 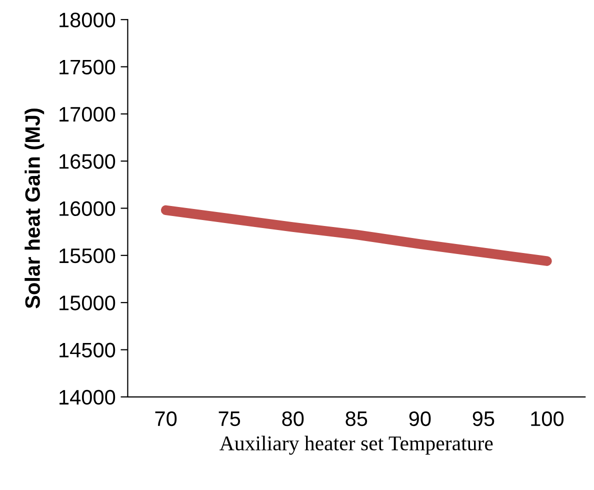 I want to click on y-tick-label: 17500, so click(x=88, y=67).